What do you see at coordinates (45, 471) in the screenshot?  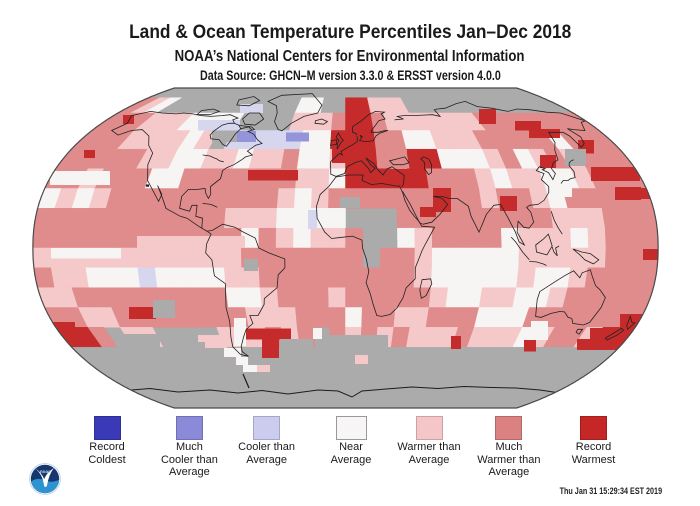 I see `svg-text: noaa` at bounding box center [45, 471].